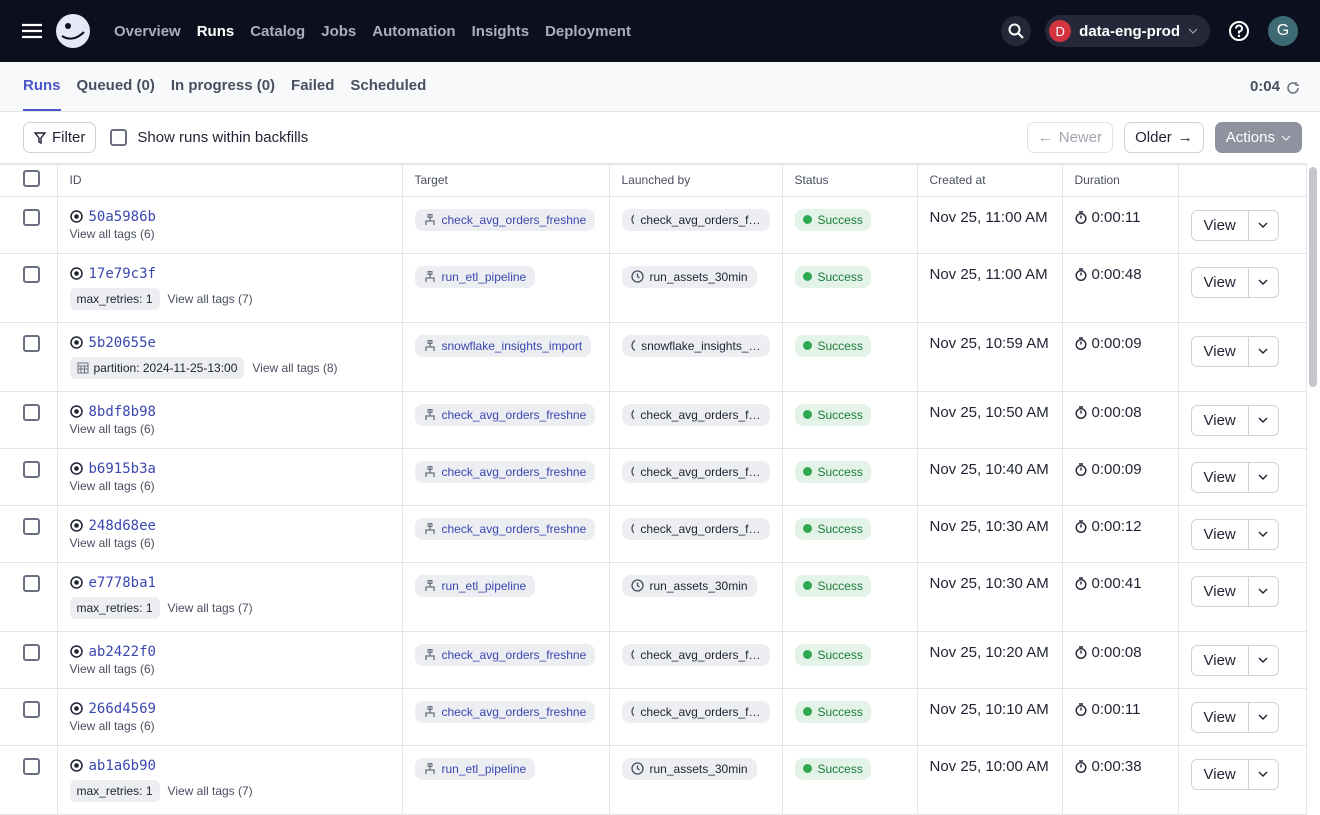 This screenshot has width=1320, height=815. I want to click on run-id-link: e7778ba1, so click(122, 582).